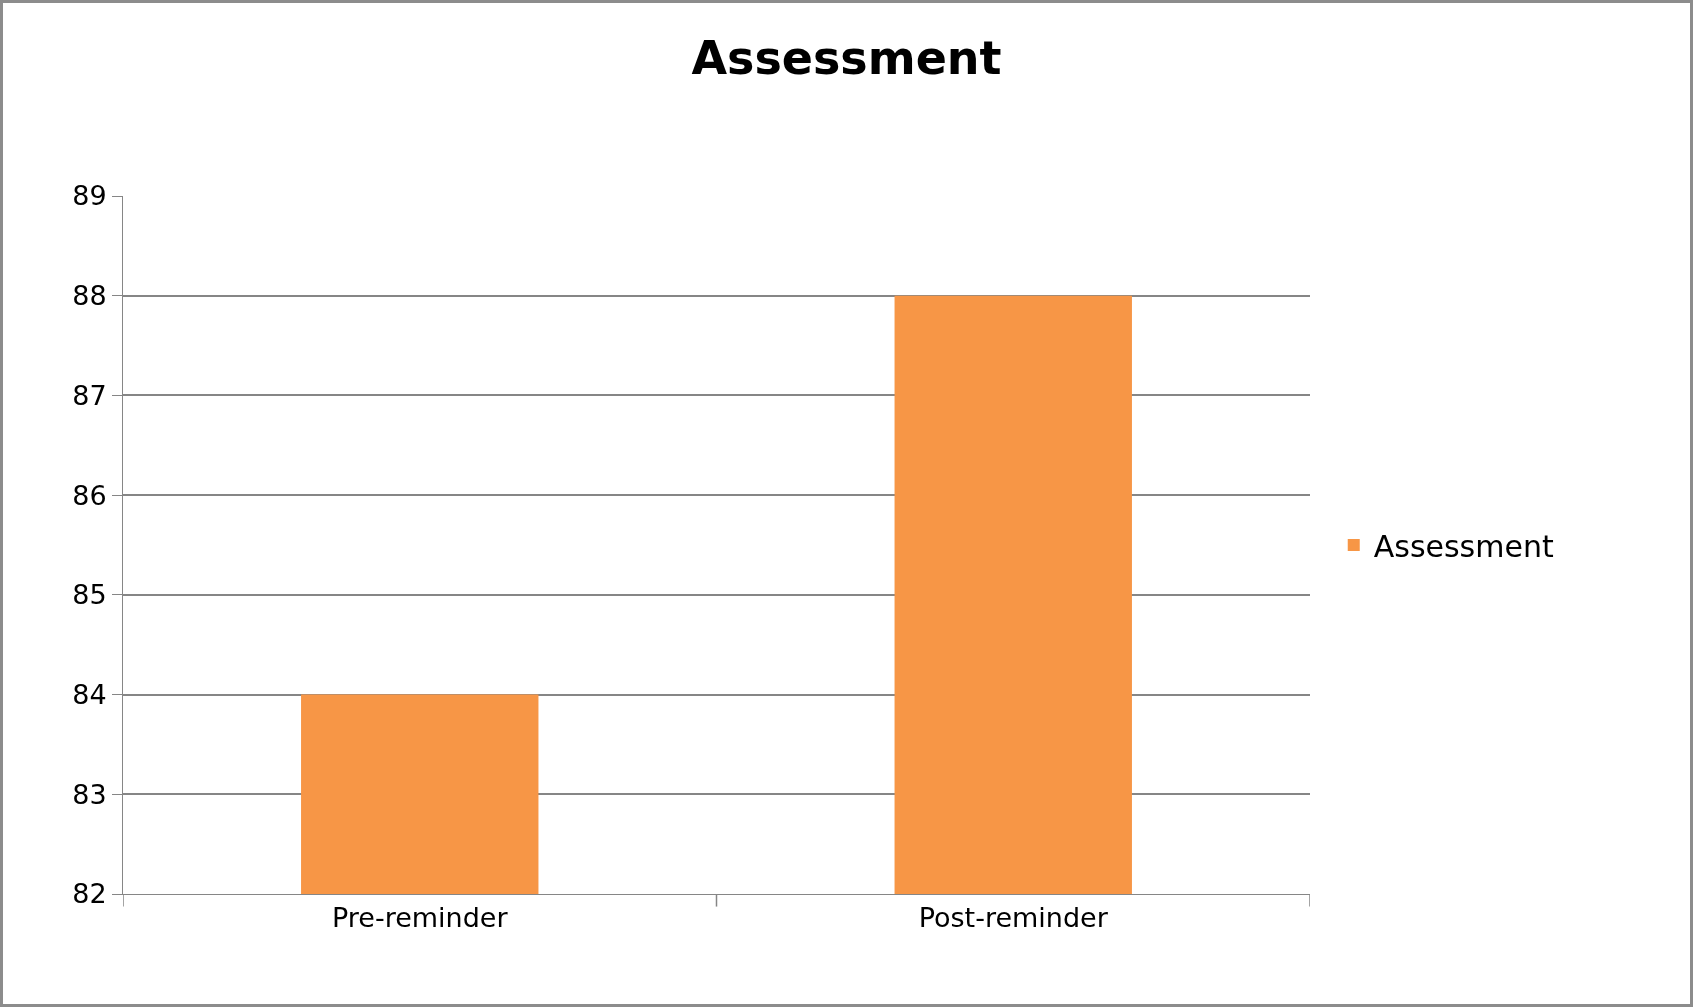 This screenshot has height=1007, width=1693. Describe the element at coordinates (420, 918) in the screenshot. I see `x-tick-label: Pre-reminder` at that location.